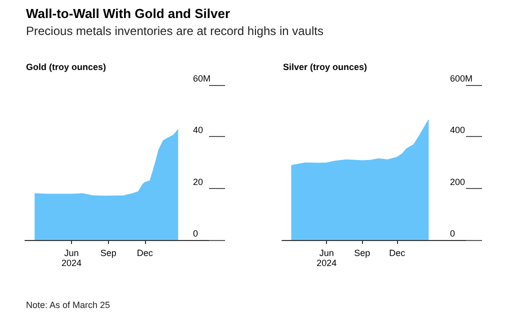  Describe the element at coordinates (325, 67) in the screenshot. I see `y-axis-title: Silver (troy ounces)` at that location.